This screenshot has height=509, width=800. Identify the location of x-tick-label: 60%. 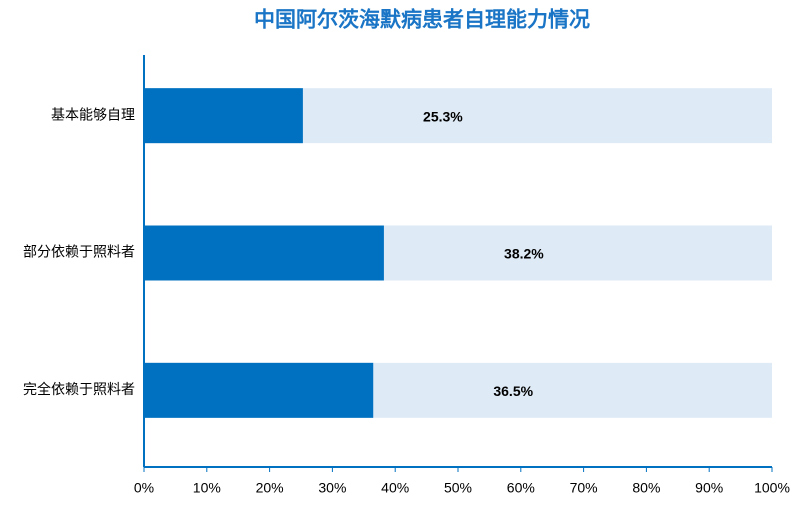
(521, 488).